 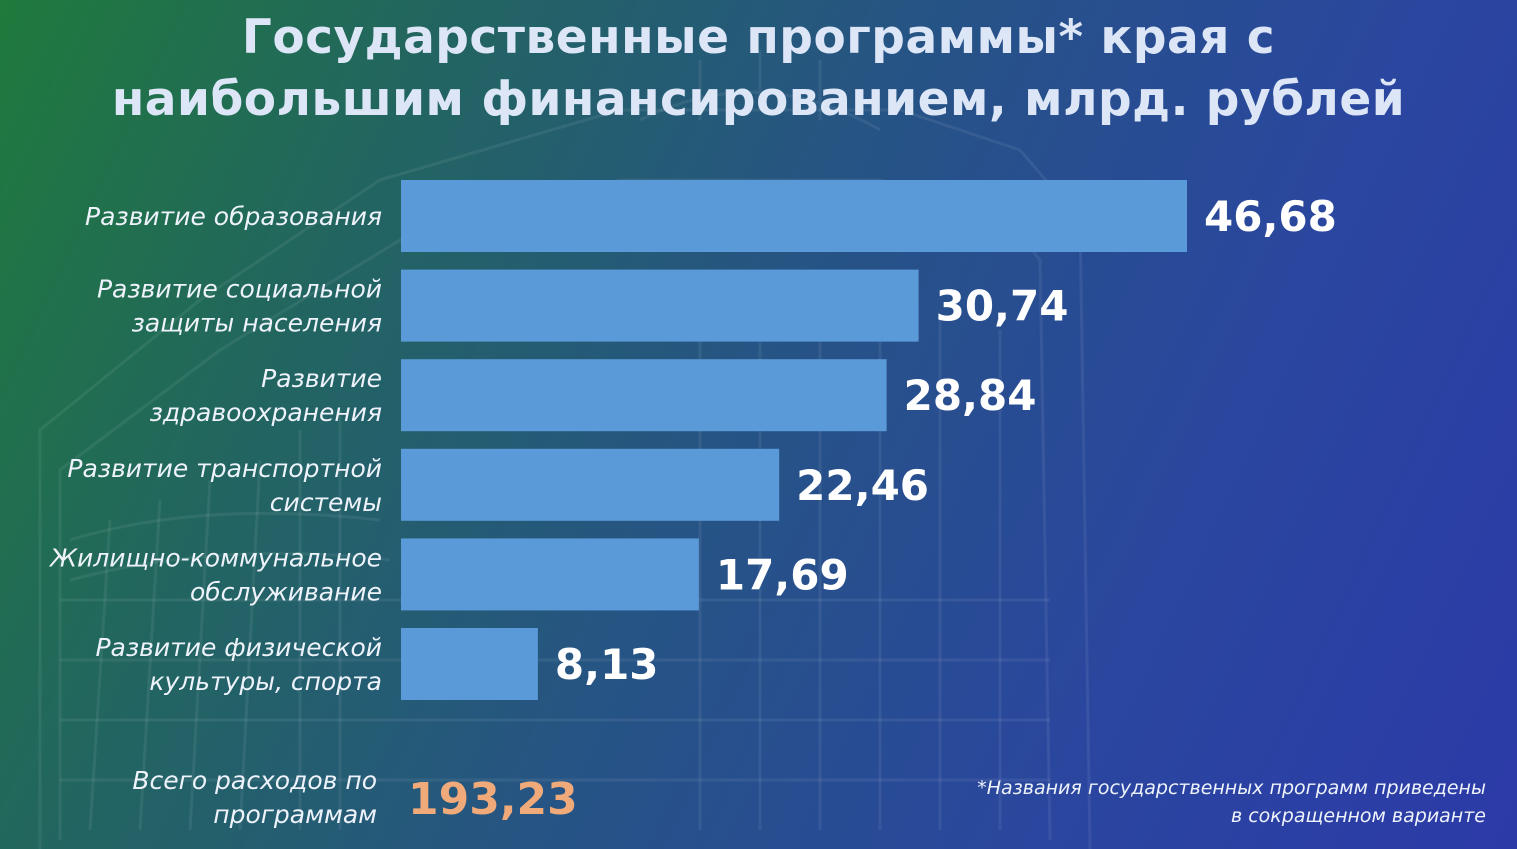 What do you see at coordinates (970, 395) in the screenshot?
I see `value-label-2: 28,84` at bounding box center [970, 395].